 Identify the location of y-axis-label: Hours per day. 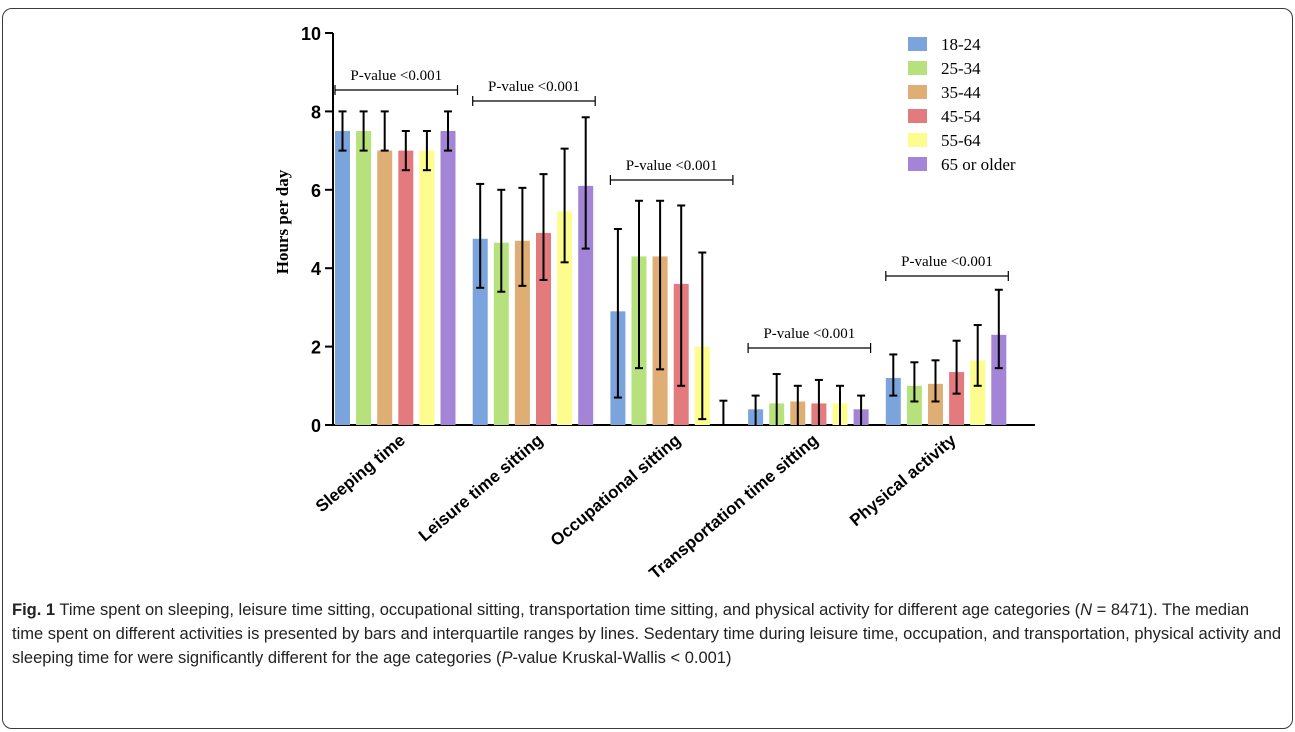
(282, 221).